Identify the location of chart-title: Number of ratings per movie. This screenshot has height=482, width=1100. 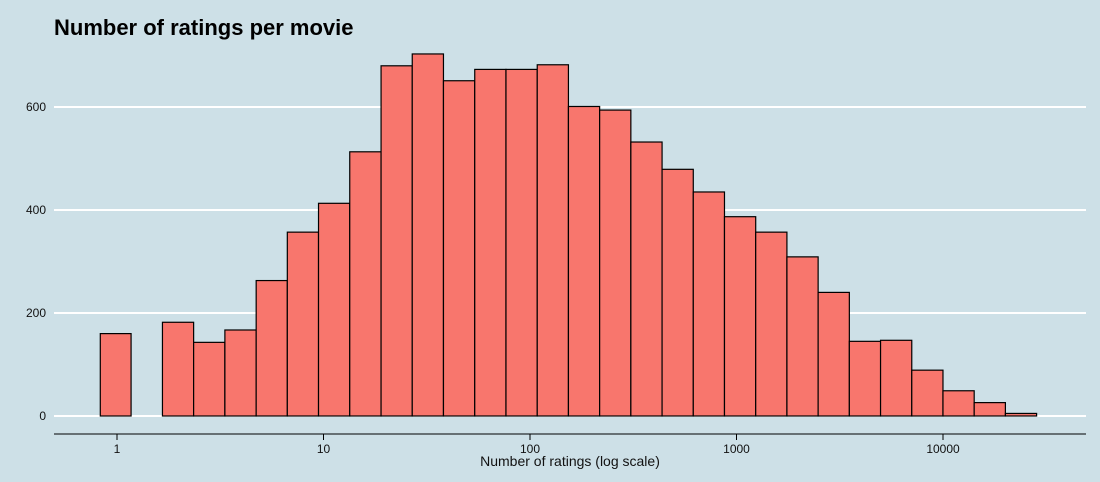
(204, 27).